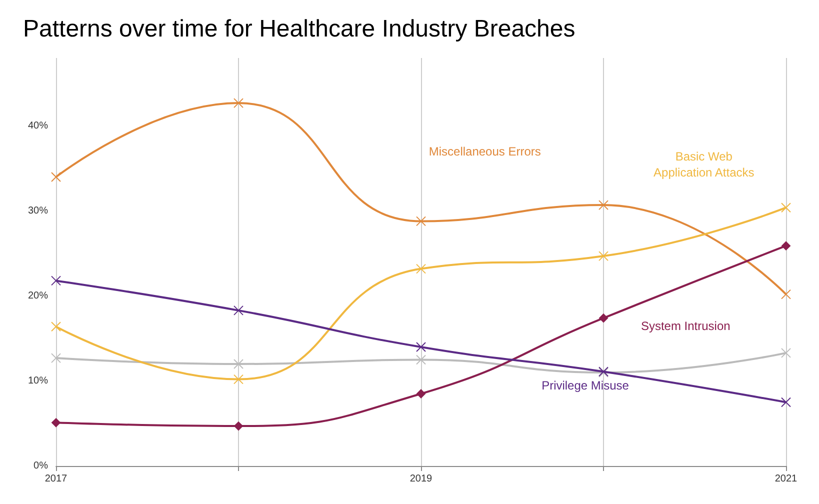 This screenshot has height=504, width=819. What do you see at coordinates (38, 126) in the screenshot?
I see `y-tick-label: 40%` at bounding box center [38, 126].